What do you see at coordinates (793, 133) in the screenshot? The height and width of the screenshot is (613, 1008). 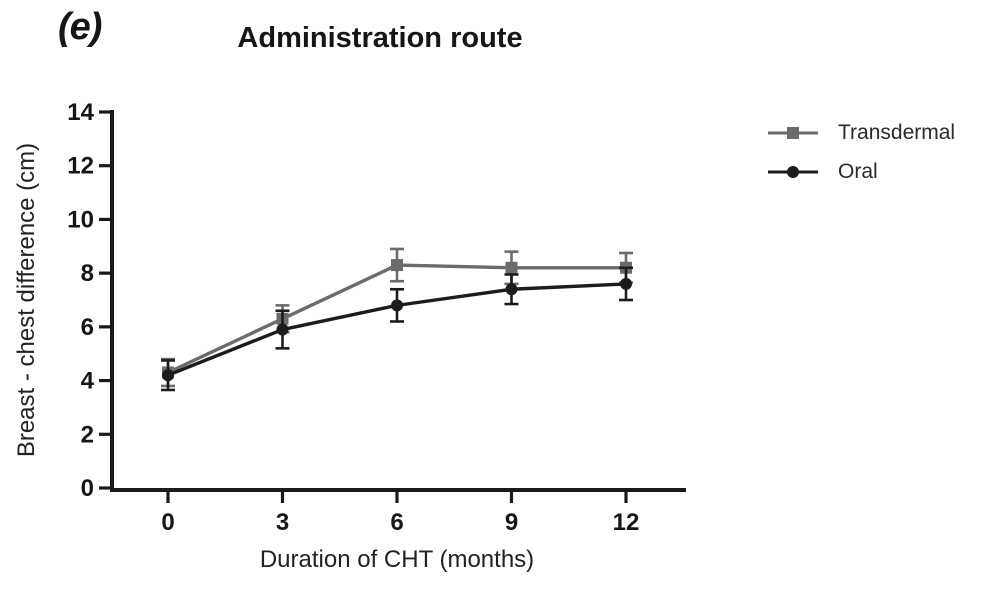 I see `transdermal-square-marker-icon` at bounding box center [793, 133].